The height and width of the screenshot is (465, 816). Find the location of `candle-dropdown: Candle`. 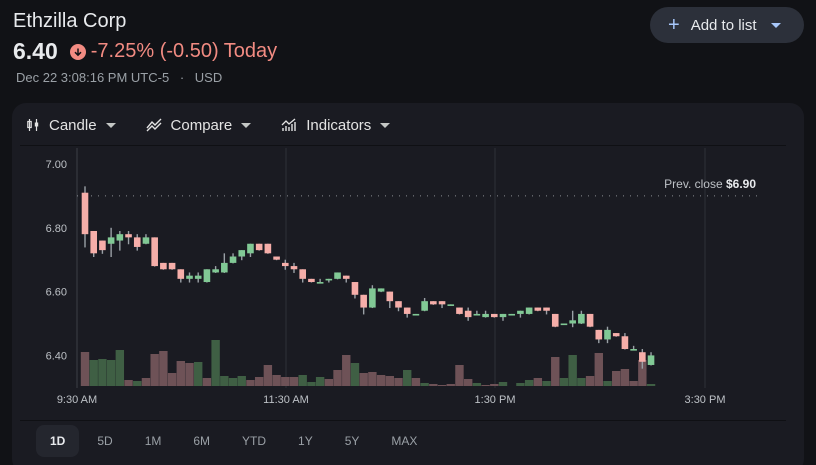

candle-dropdown: Candle is located at coordinates (71, 125).